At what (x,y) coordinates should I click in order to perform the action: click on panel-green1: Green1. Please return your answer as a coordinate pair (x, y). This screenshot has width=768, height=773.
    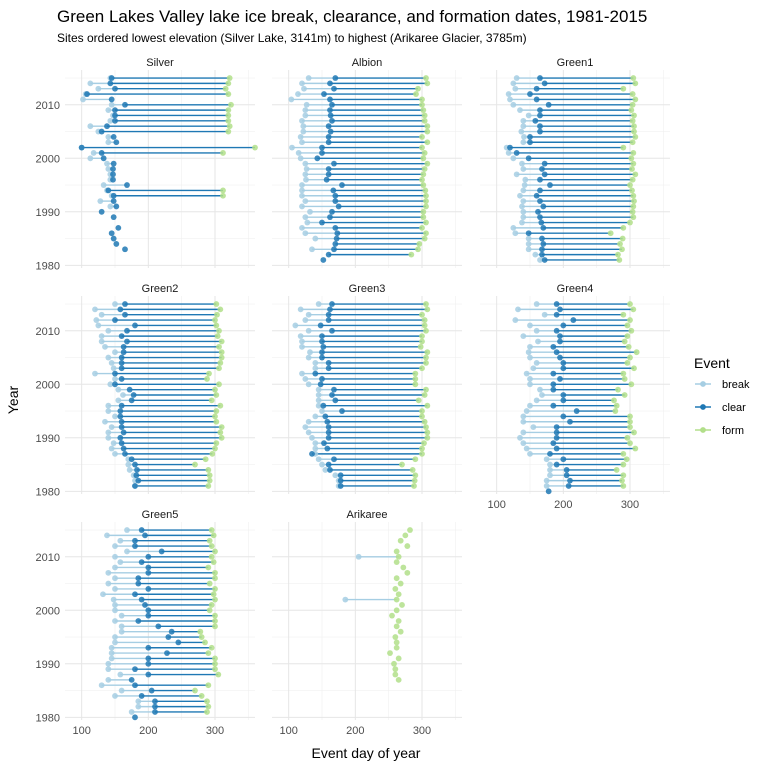
    Looking at the image, I should click on (575, 162).